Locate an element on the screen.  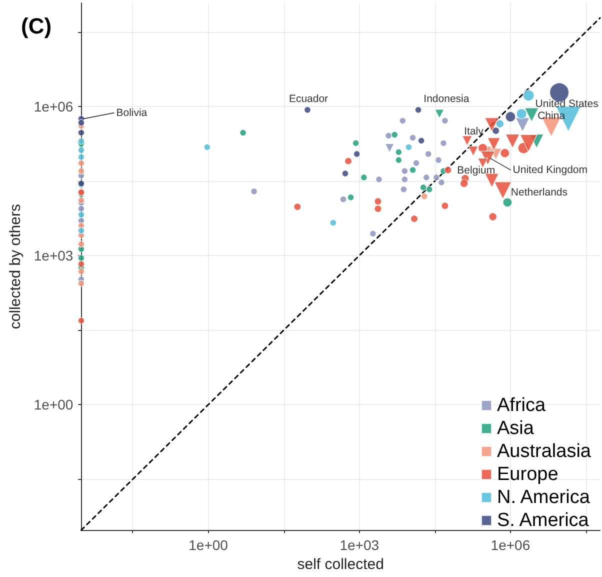
x-tick-label: 1e+06 is located at coordinates (510, 545).